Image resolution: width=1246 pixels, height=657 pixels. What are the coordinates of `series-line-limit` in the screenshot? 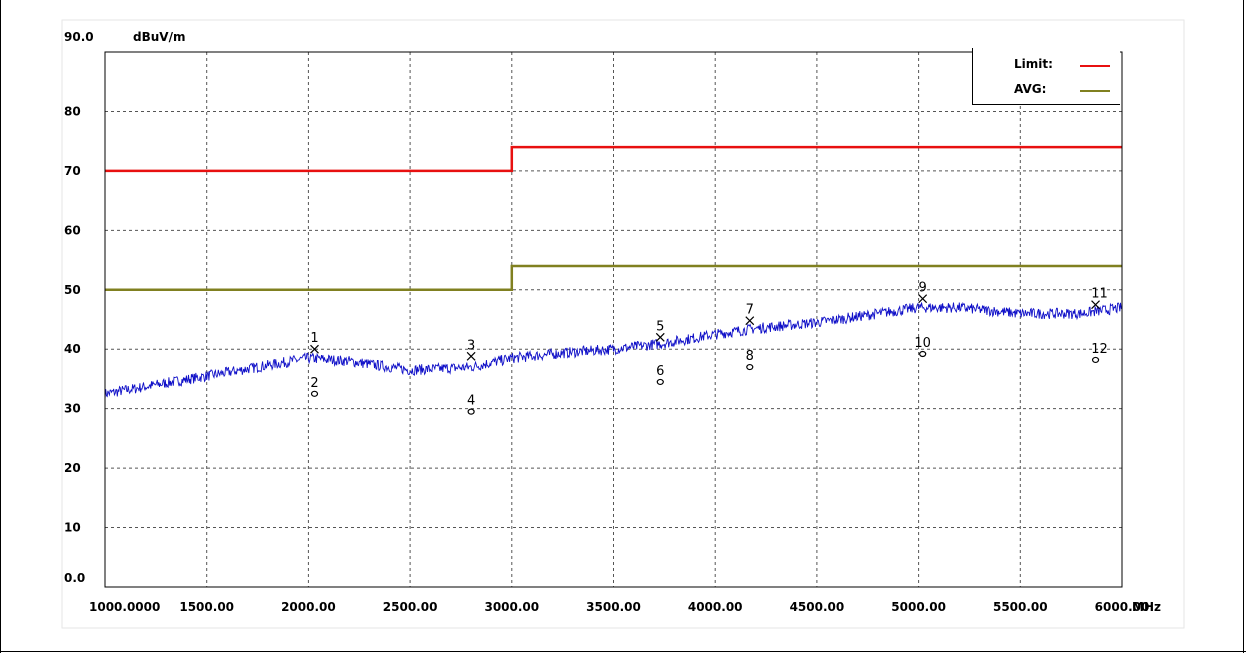 It's located at (613, 159).